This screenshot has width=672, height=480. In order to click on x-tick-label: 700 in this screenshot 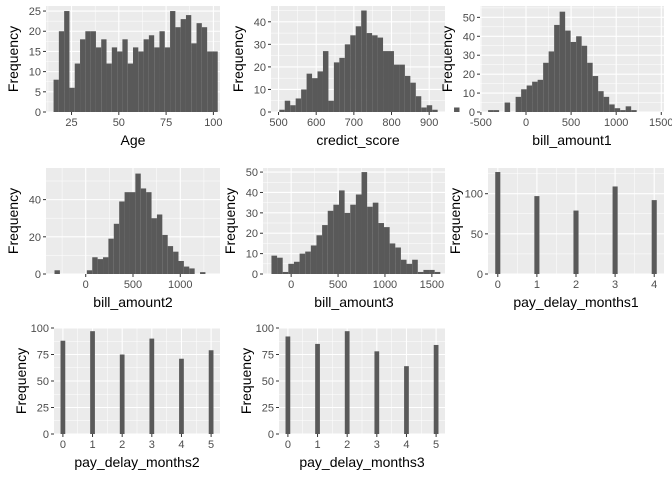, I will do `click(354, 123)`.